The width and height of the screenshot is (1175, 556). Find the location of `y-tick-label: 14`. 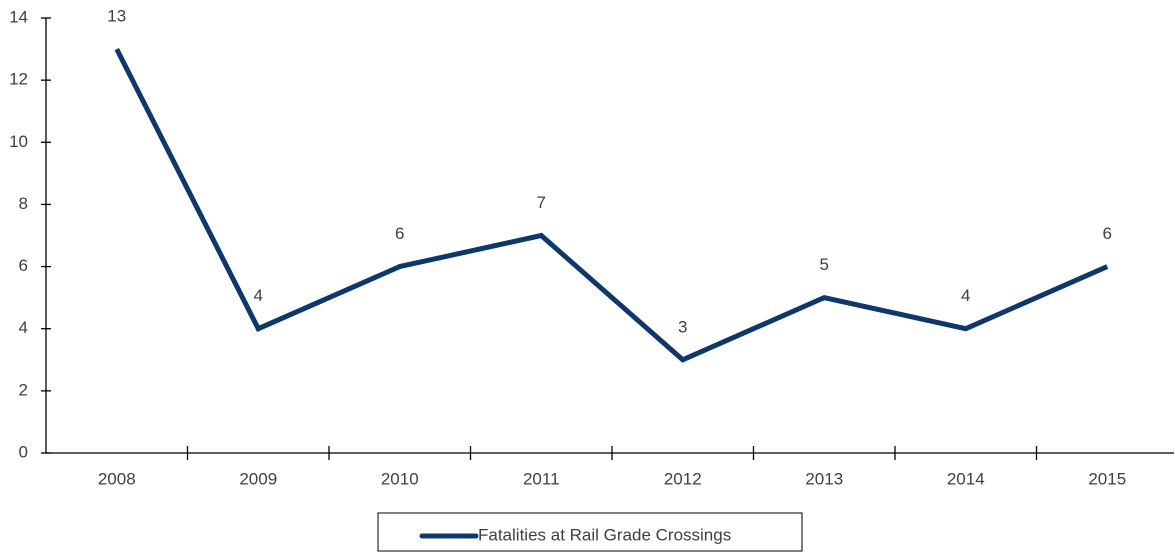

y-tick-label: 14 is located at coordinates (18, 16).